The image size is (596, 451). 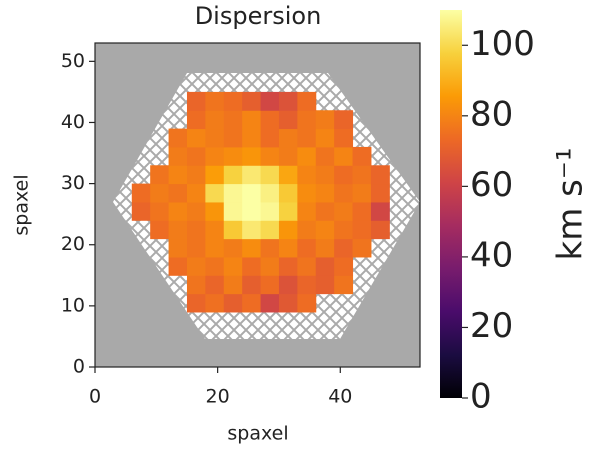 What do you see at coordinates (95, 397) in the screenshot?
I see `x-tick-label: 0` at bounding box center [95, 397].